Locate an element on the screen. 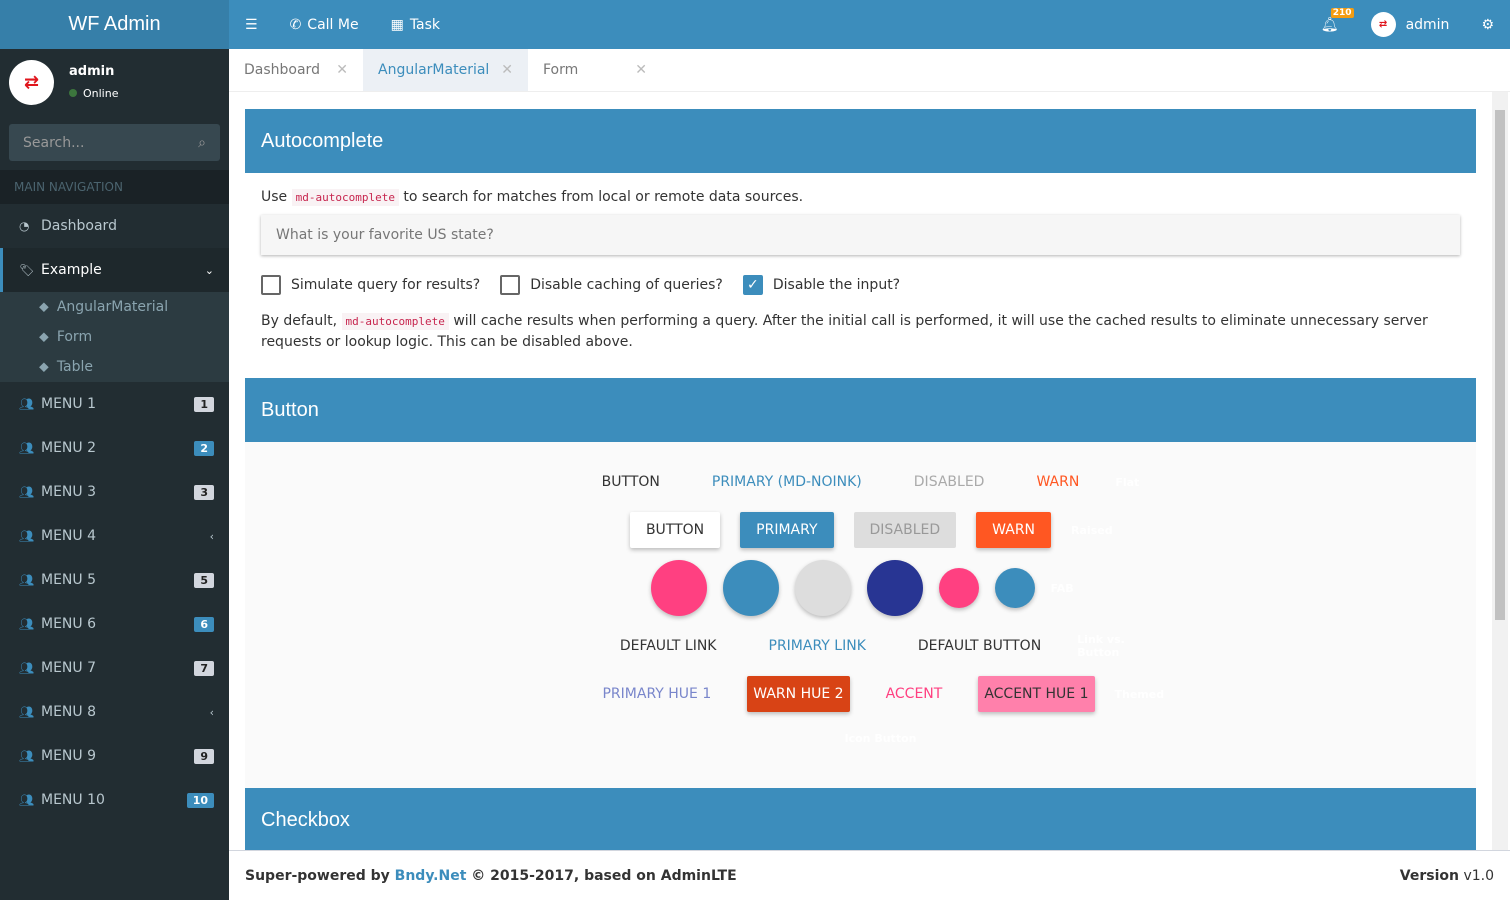  sidebar-item-label: MENU 2 is located at coordinates (69, 448).